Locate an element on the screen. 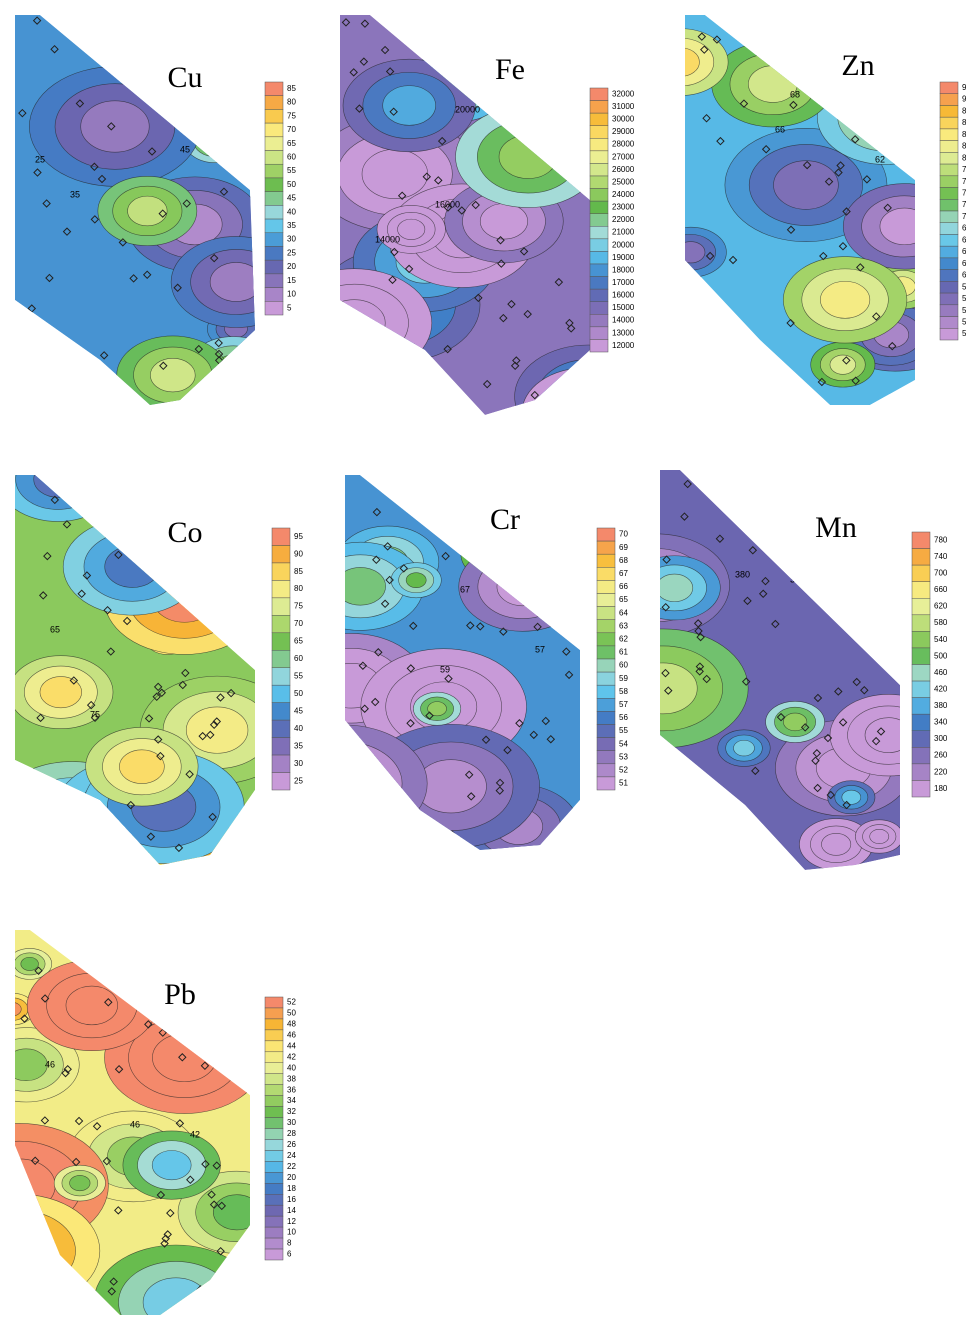 This screenshot has width=966, height=1318. legend-label: 59 is located at coordinates (623, 678).